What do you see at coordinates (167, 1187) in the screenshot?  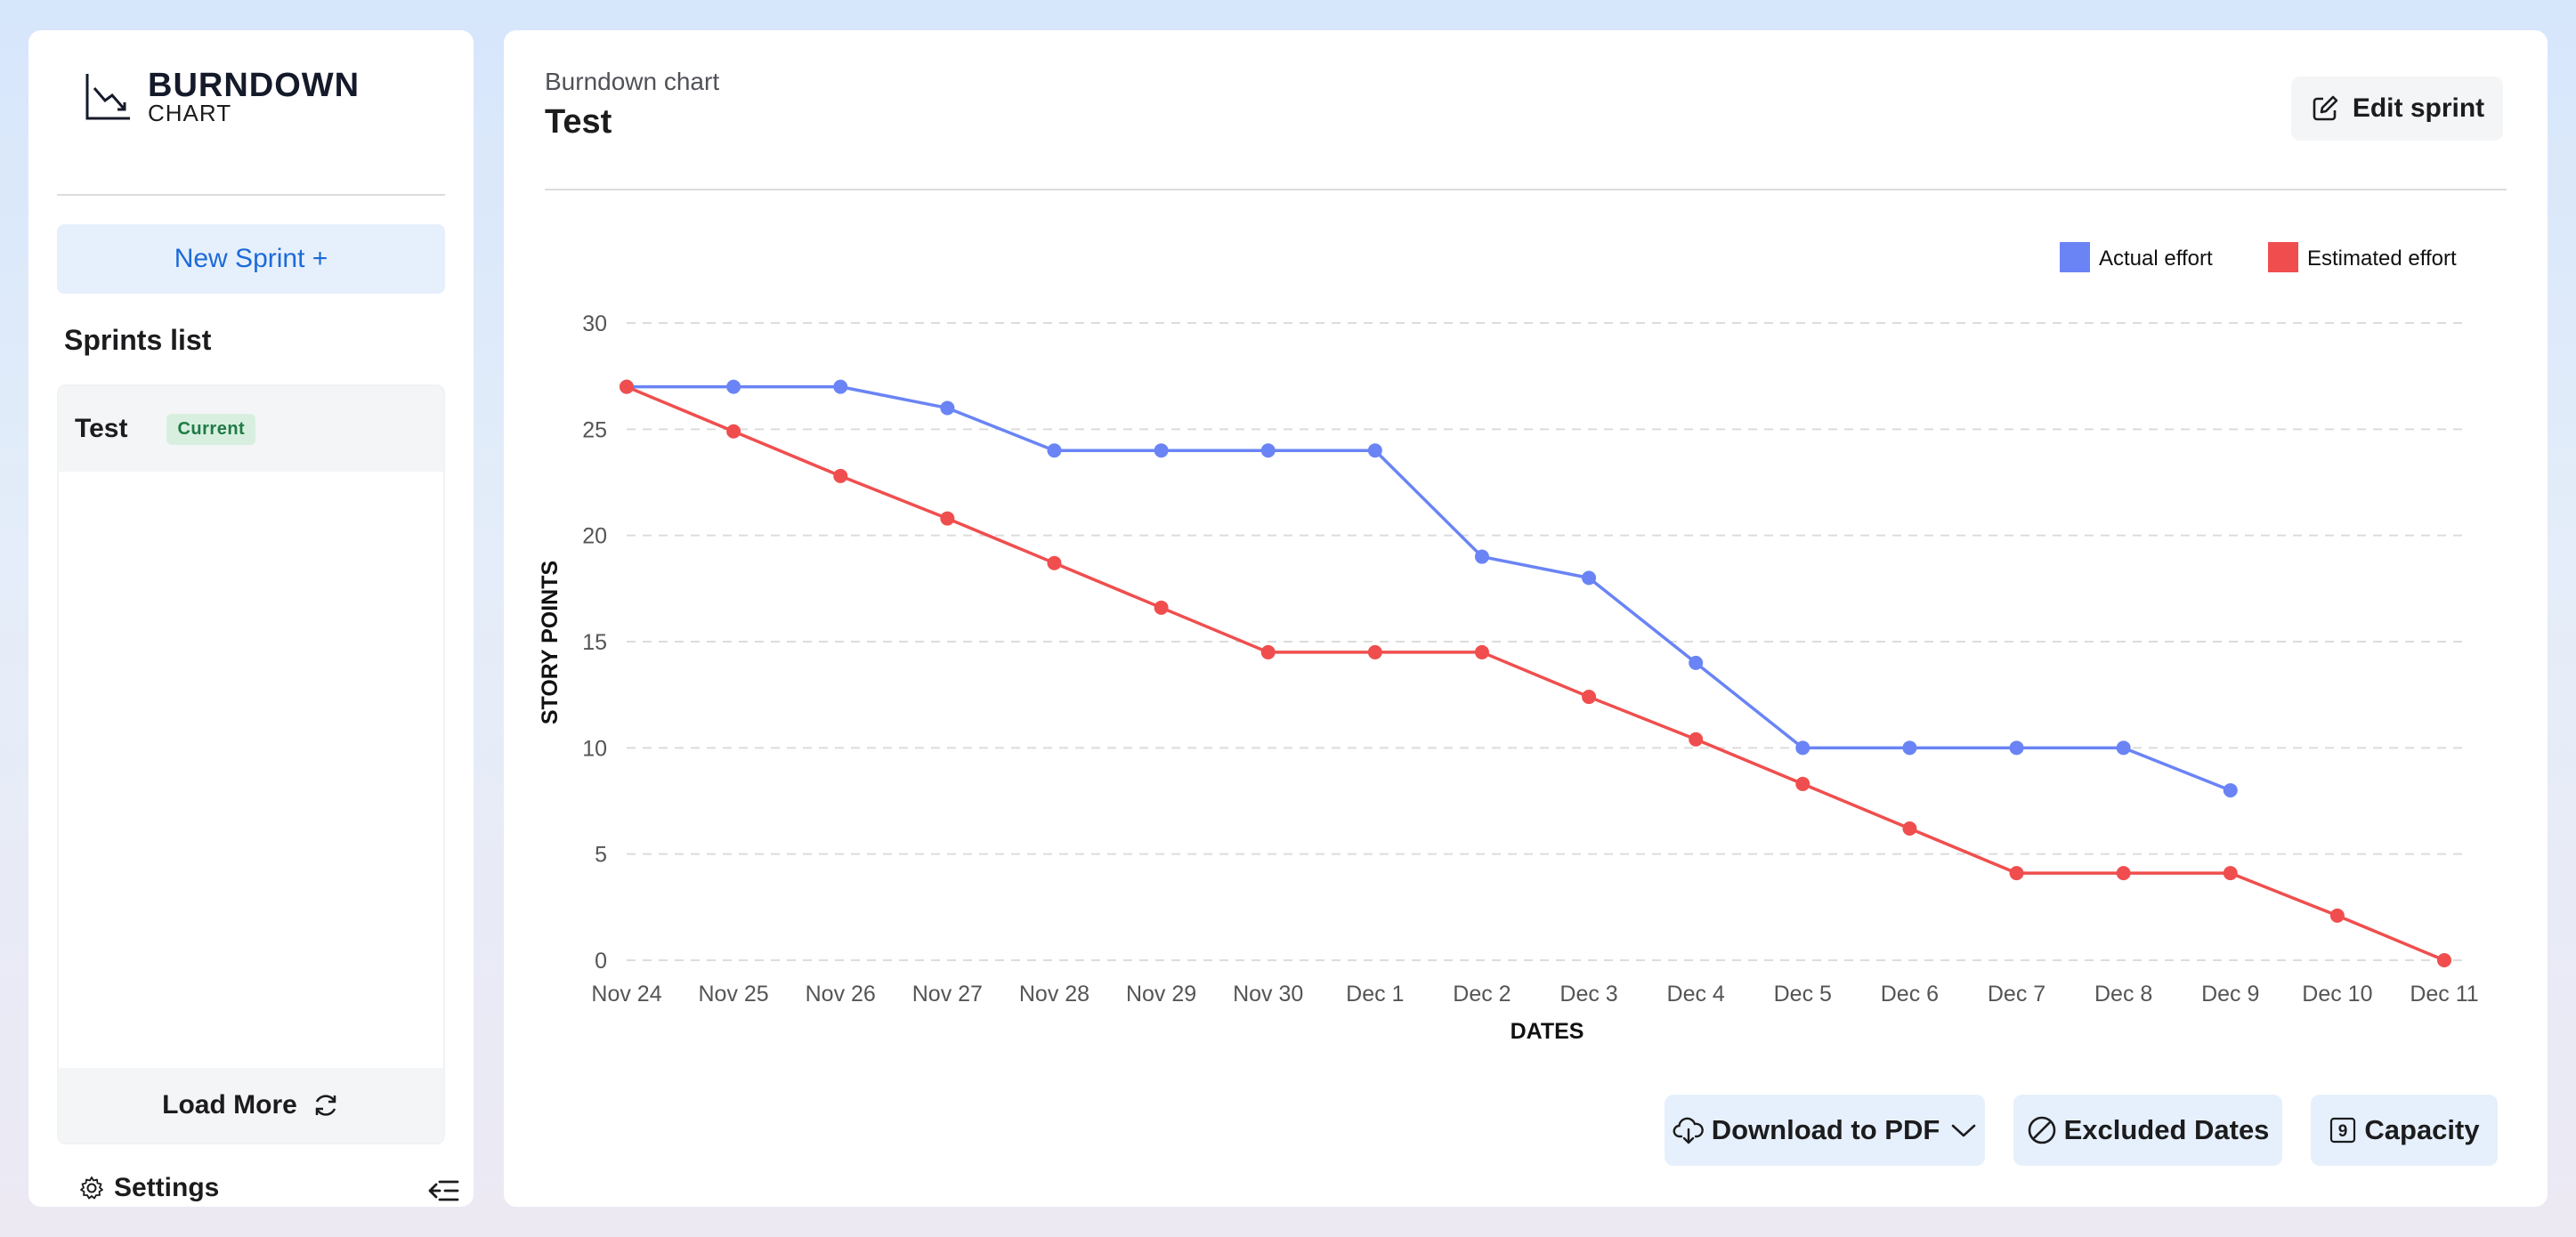 I see `settings-label: Settings` at bounding box center [167, 1187].